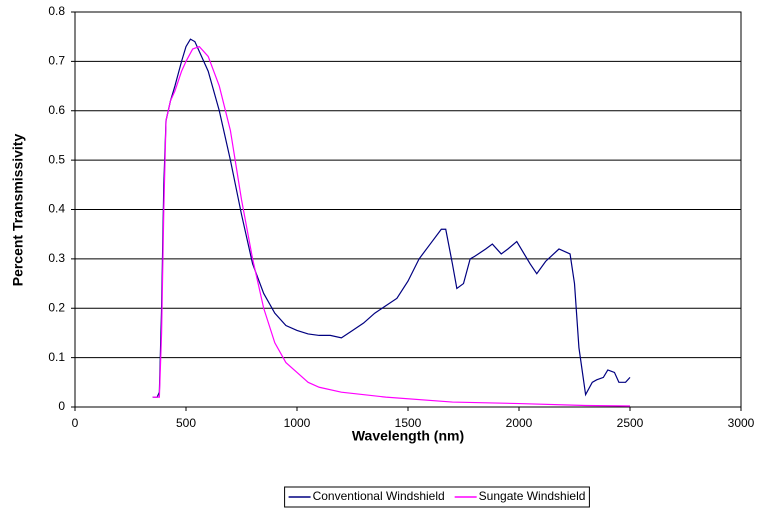 The height and width of the screenshot is (518, 762). What do you see at coordinates (56, 357) in the screenshot?
I see `y-tick-label: 0.1` at bounding box center [56, 357].